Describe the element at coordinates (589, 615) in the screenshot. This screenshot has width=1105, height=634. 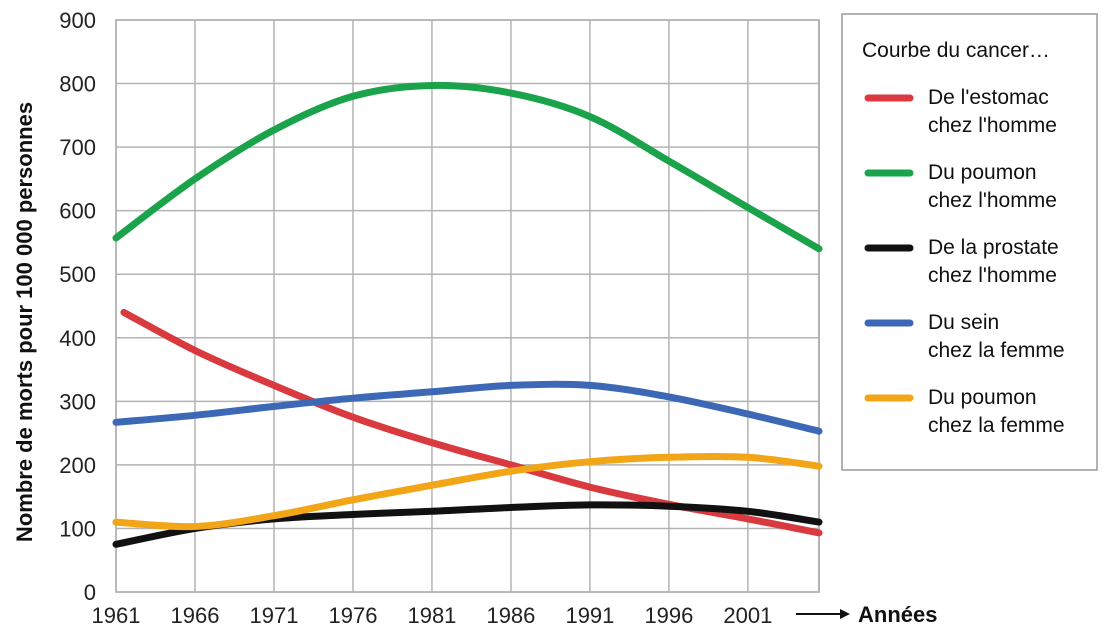
I see `x-tick-label: 1991` at that location.